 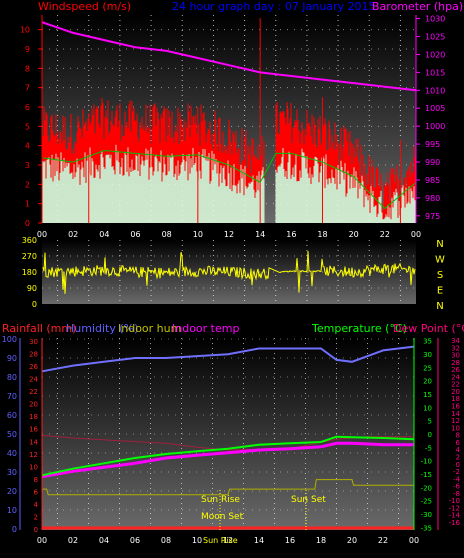 What do you see at coordinates (435, 72) in the screenshot?
I see `barometer-tick-label: 1015` at bounding box center [435, 72].